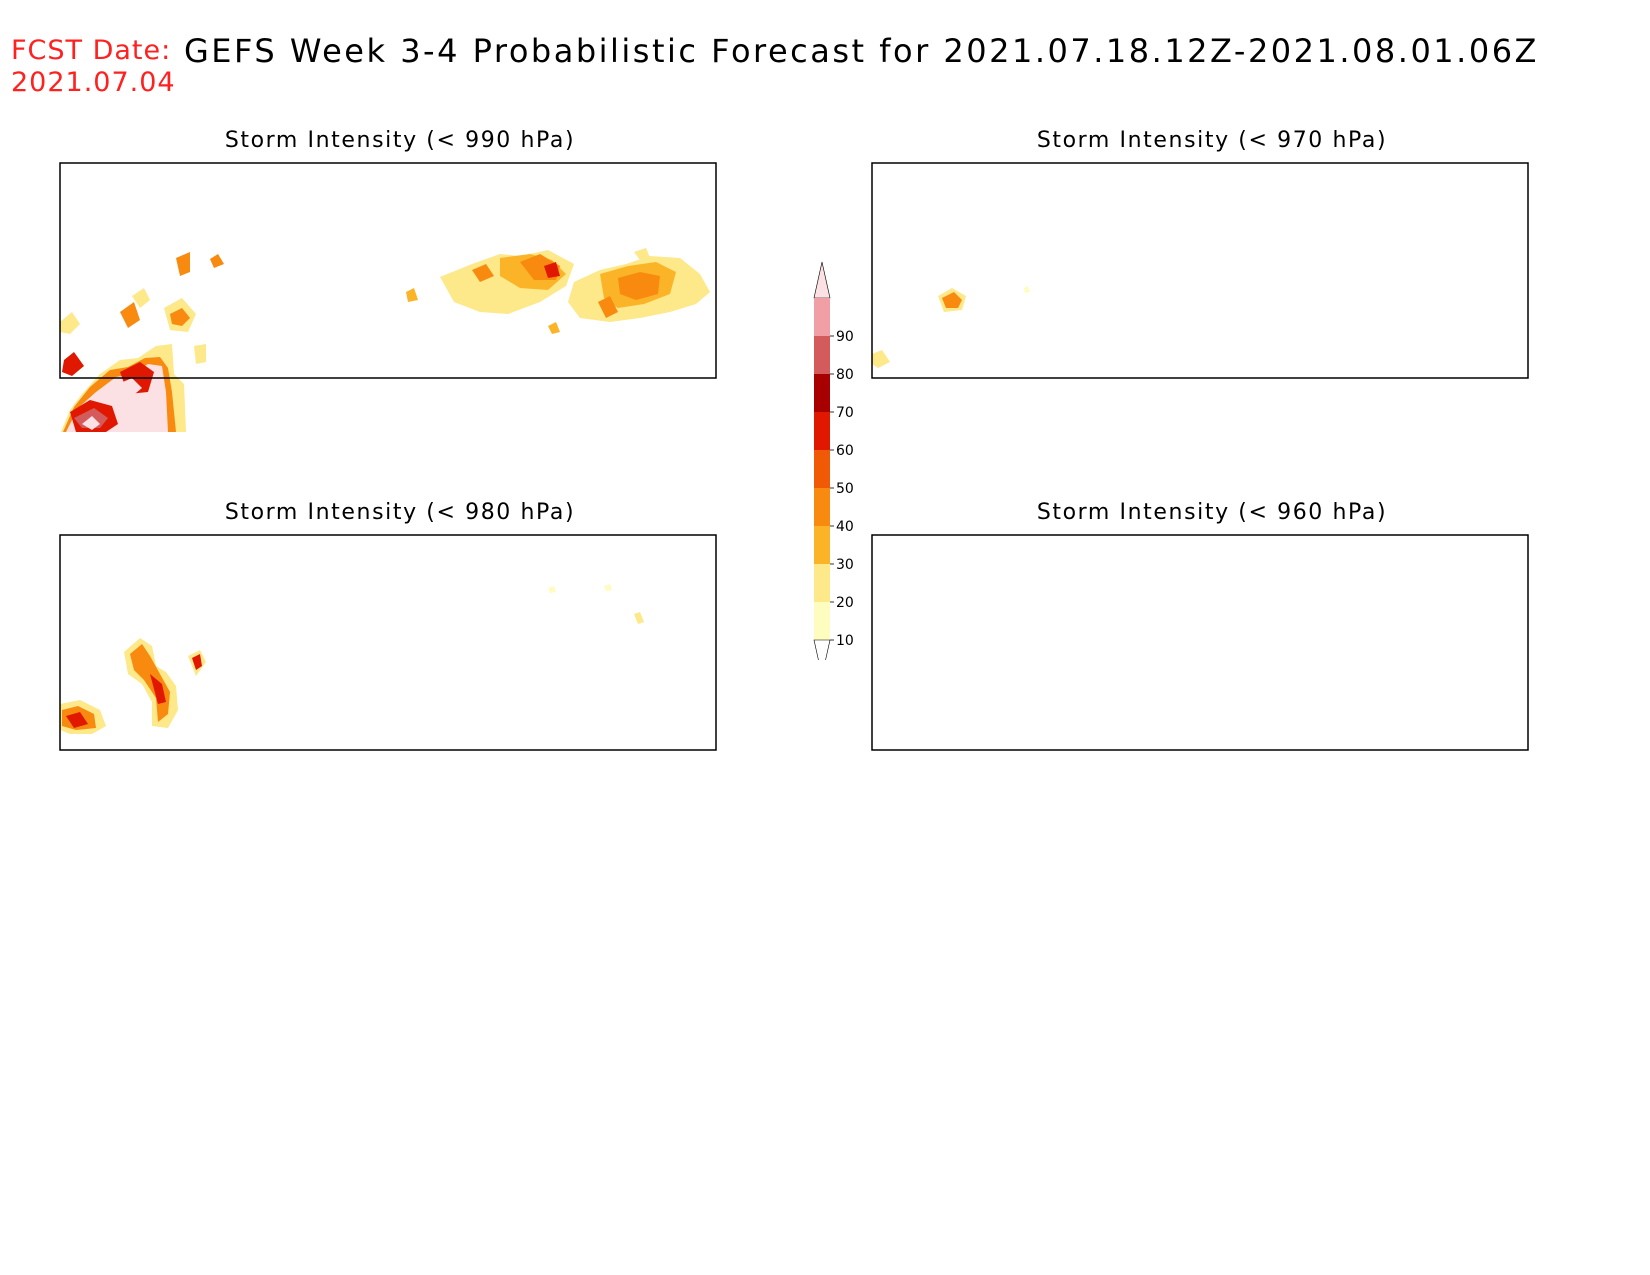 This screenshot has height=1275, width=1650. Describe the element at coordinates (833, 460) in the screenshot. I see `colorbar: 10 20 30 40 50 60 70 80 90` at that location.